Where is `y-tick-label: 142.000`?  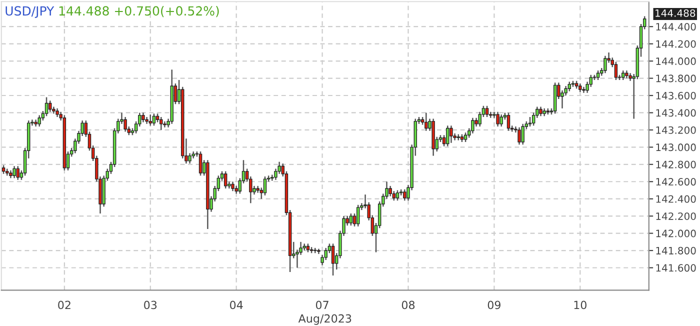
y-tick-label: 142.000 is located at coordinates (676, 234).